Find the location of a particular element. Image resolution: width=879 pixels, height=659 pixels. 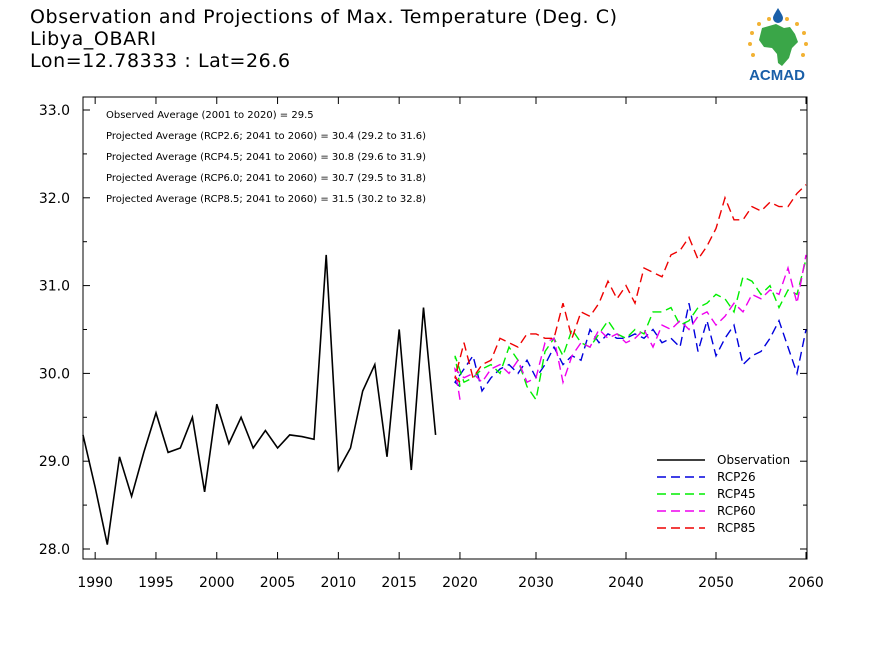

logo-text: ACMAD is located at coordinates (777, 75).